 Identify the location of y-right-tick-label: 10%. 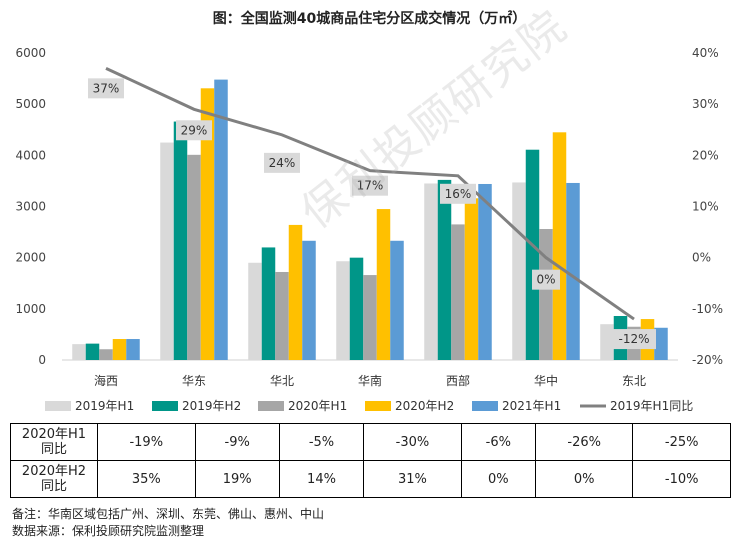
(705, 207).